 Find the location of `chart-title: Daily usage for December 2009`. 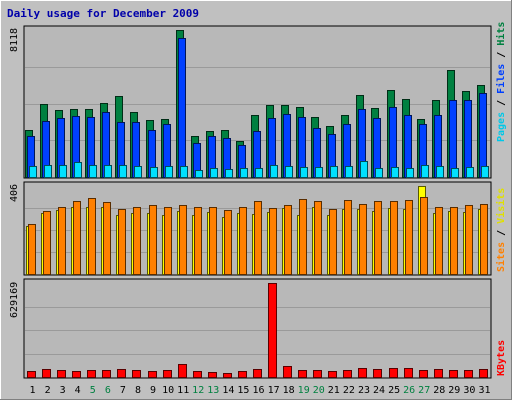

chart-title: Daily usage for December 2009 is located at coordinates (103, 13).